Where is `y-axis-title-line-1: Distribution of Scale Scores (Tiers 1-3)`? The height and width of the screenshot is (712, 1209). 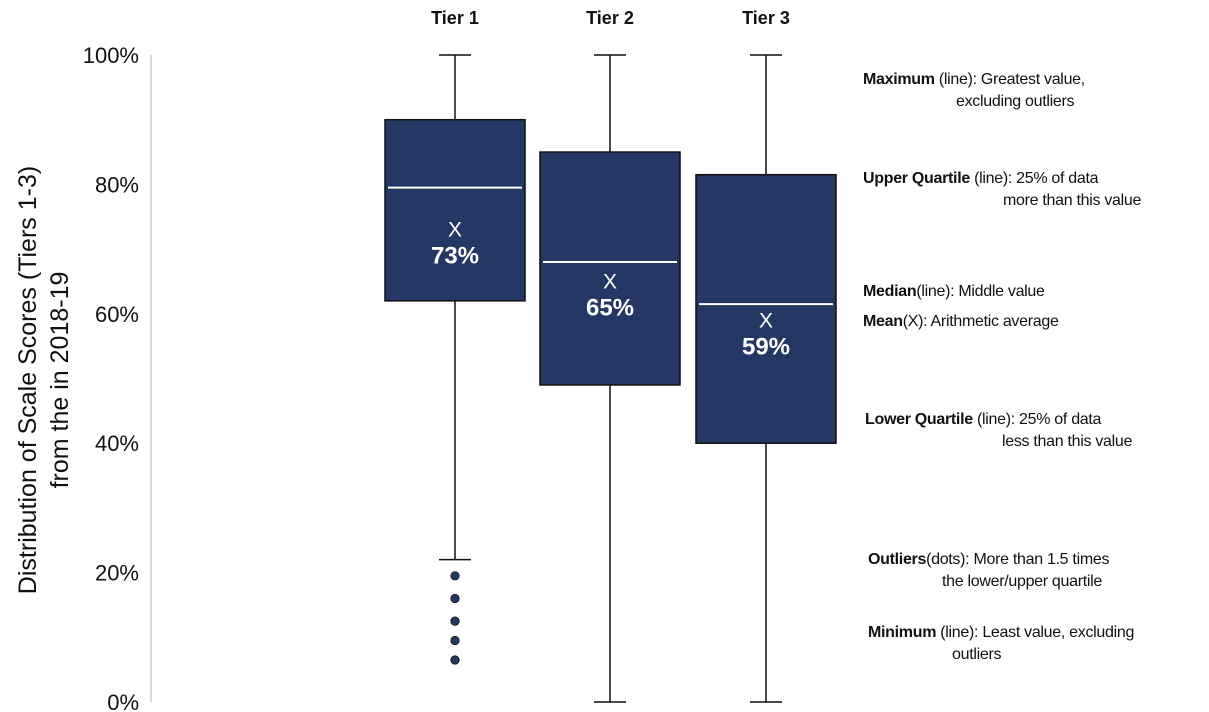 y-axis-title-line-1: Distribution of Scale Scores (Tiers 1-3) is located at coordinates (28, 380).